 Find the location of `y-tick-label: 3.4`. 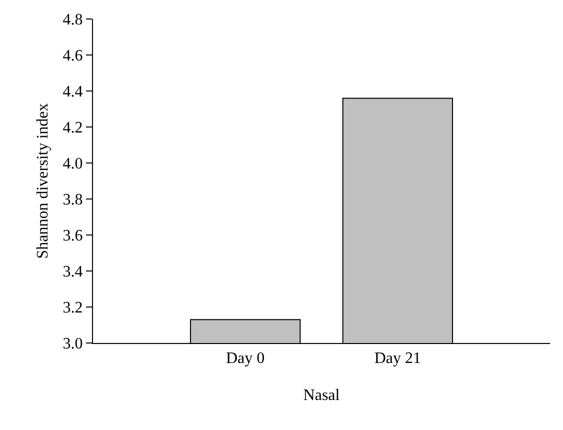

y-tick-label: 3.4 is located at coordinates (72, 272).